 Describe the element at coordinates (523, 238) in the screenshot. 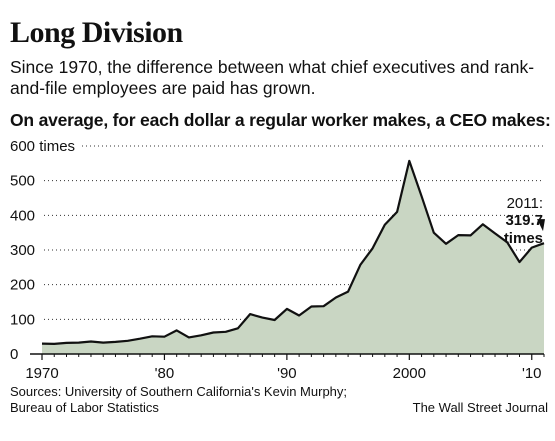

I see `callout-unit: times` at that location.